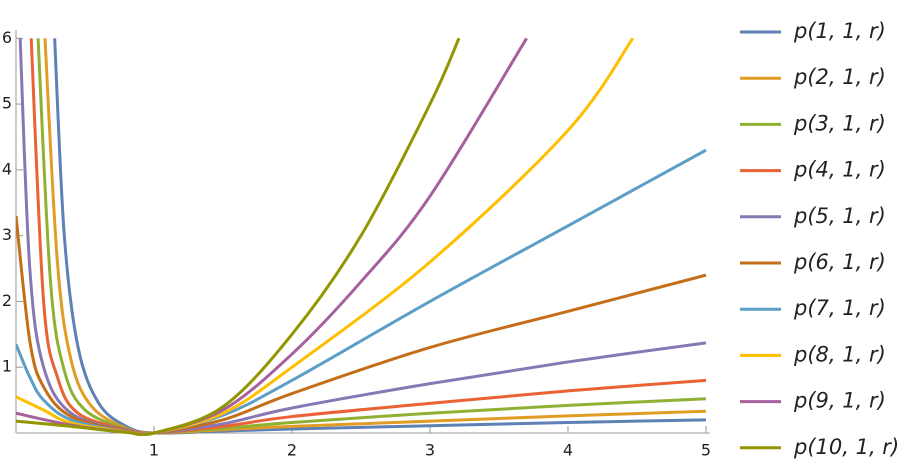 The width and height of the screenshot is (922, 474). I want to click on y-tick-label: 1, so click(7, 366).